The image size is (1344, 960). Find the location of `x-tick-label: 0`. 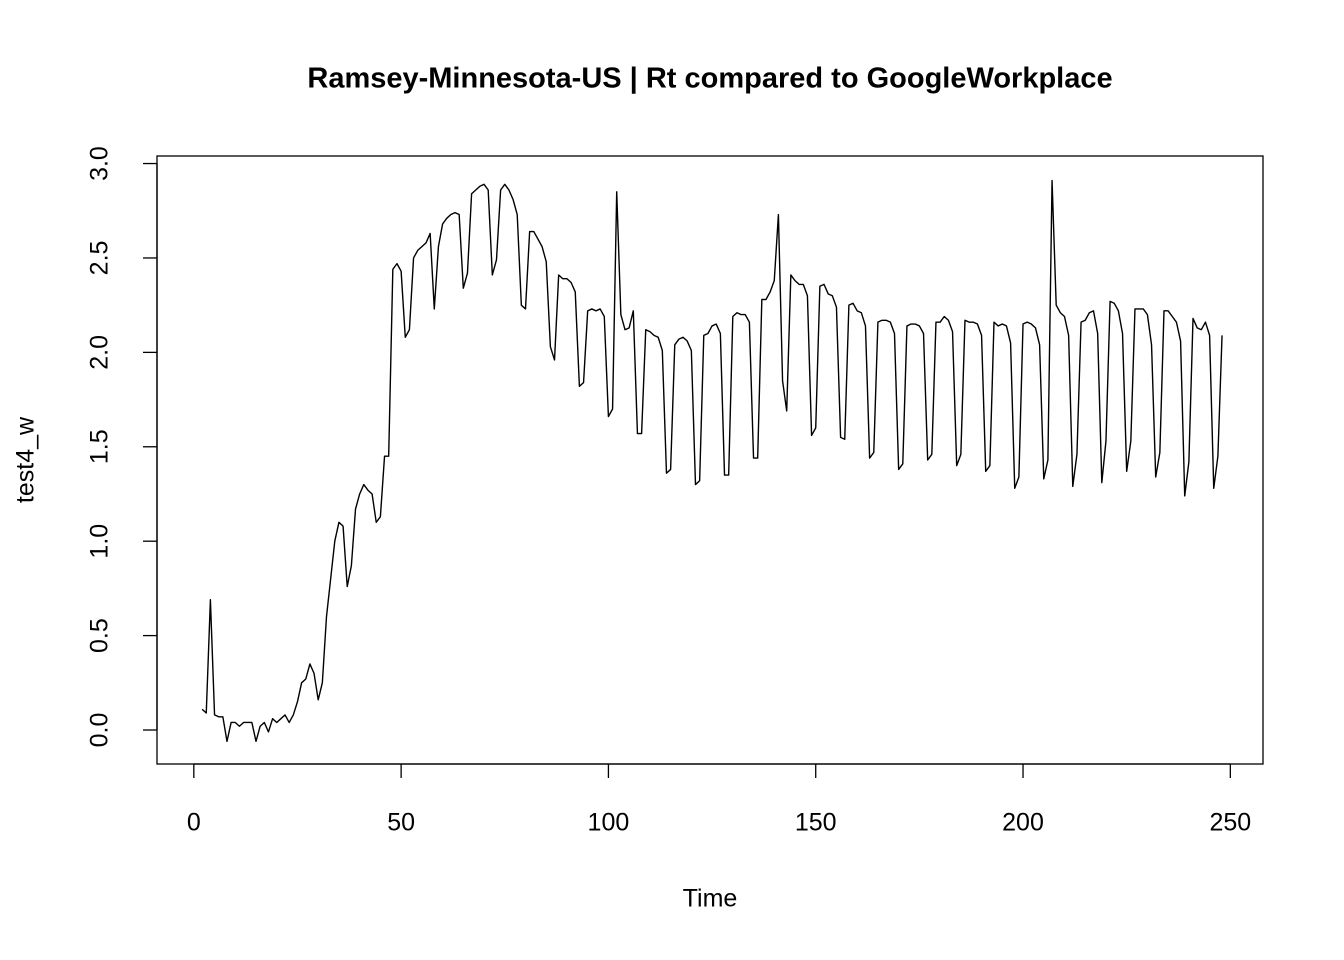

x-tick-label: 0 is located at coordinates (194, 823).